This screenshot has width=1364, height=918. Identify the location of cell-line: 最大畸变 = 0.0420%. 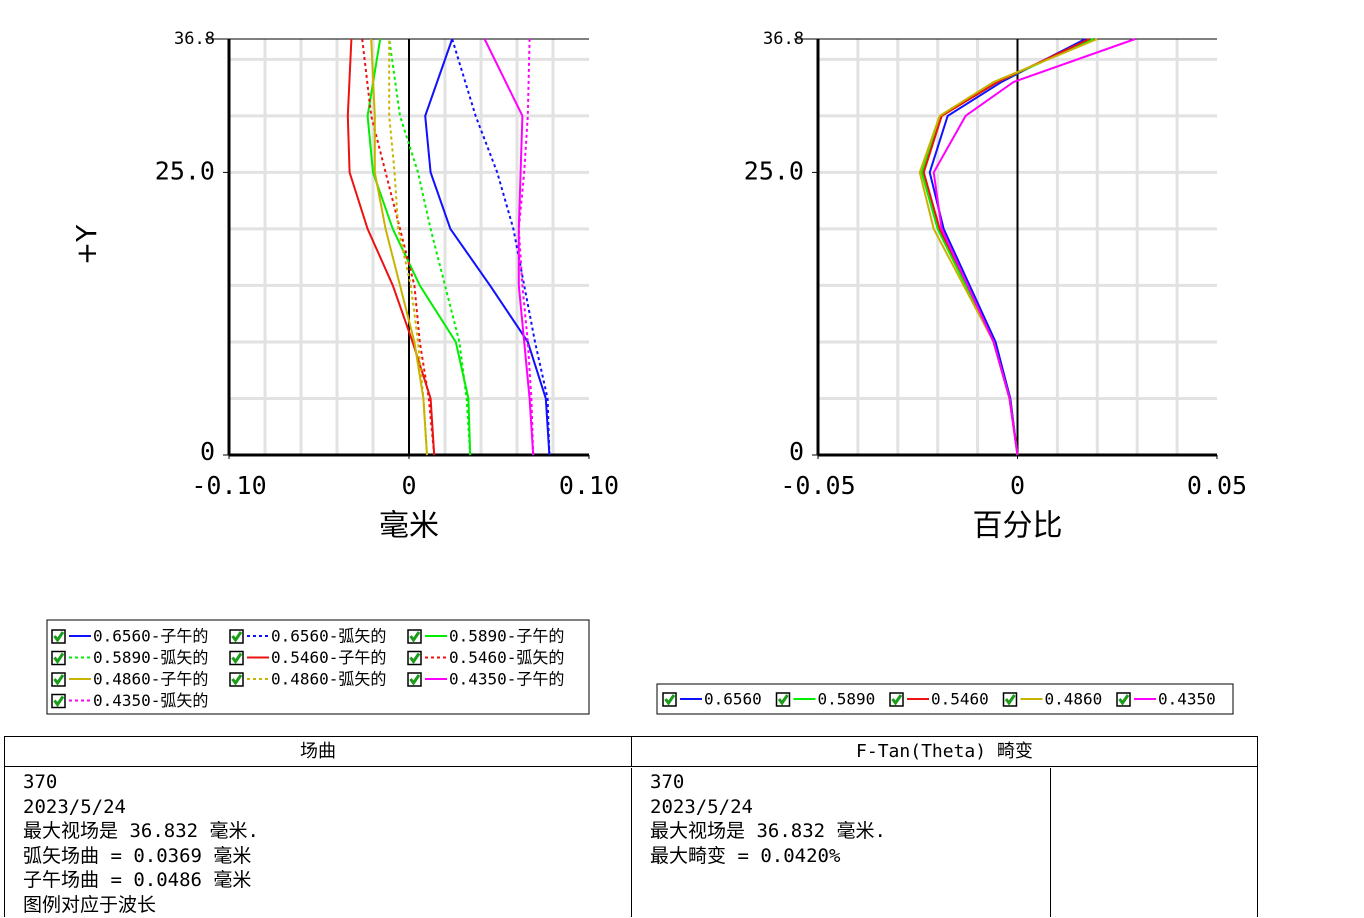
(745, 855).